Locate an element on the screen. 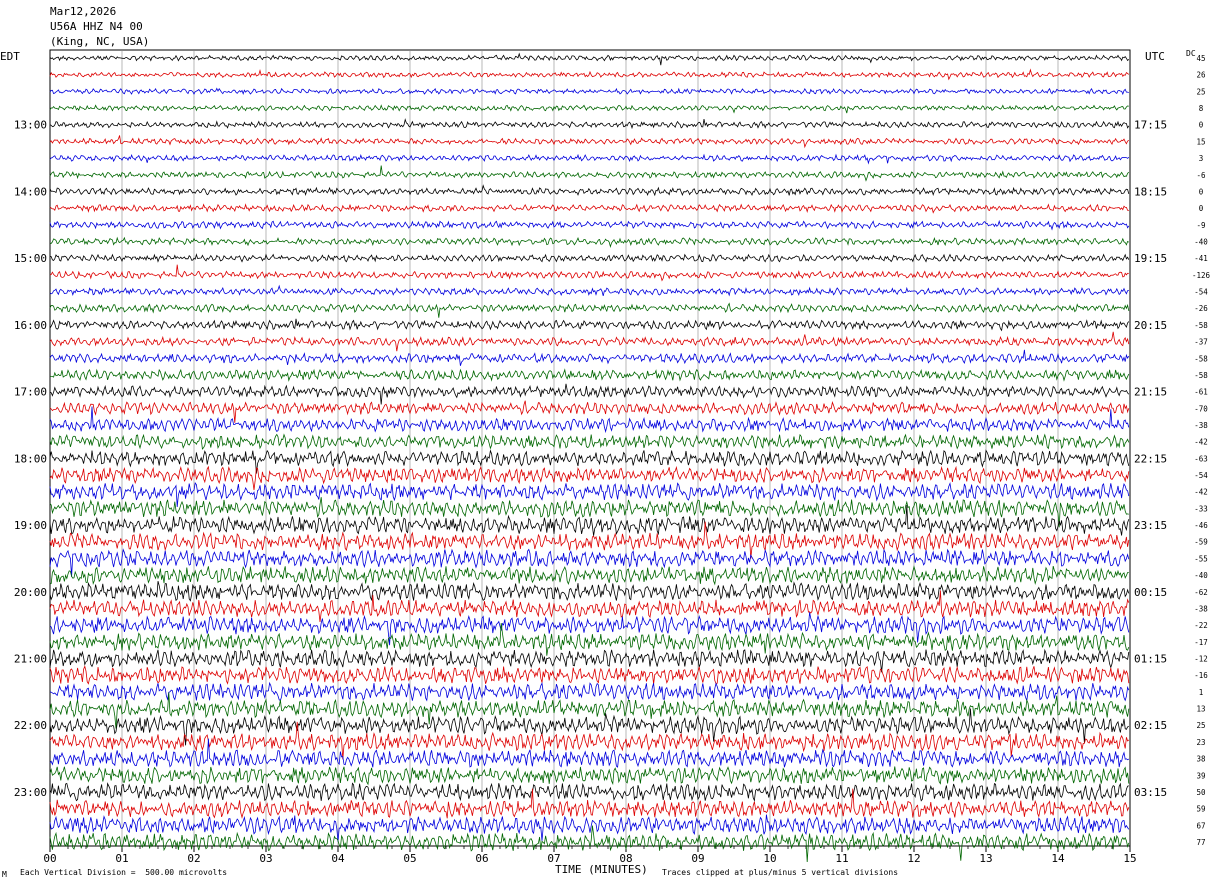 This screenshot has height=886, width=1210. right-timezone-label: UTC is located at coordinates (1155, 56).